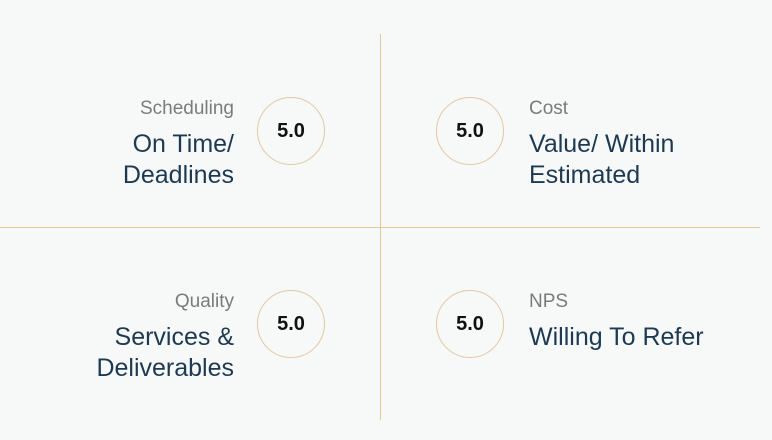 The width and height of the screenshot is (772, 440). Describe the element at coordinates (291, 324) in the screenshot. I see `score-badge-quality: 5.0` at that location.